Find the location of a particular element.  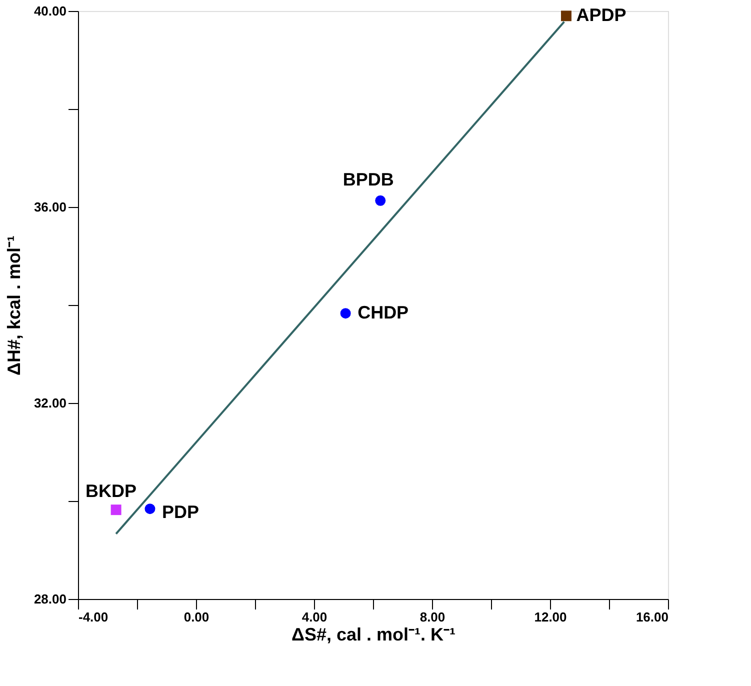

x-tick-label: 0.00 is located at coordinates (197, 617).